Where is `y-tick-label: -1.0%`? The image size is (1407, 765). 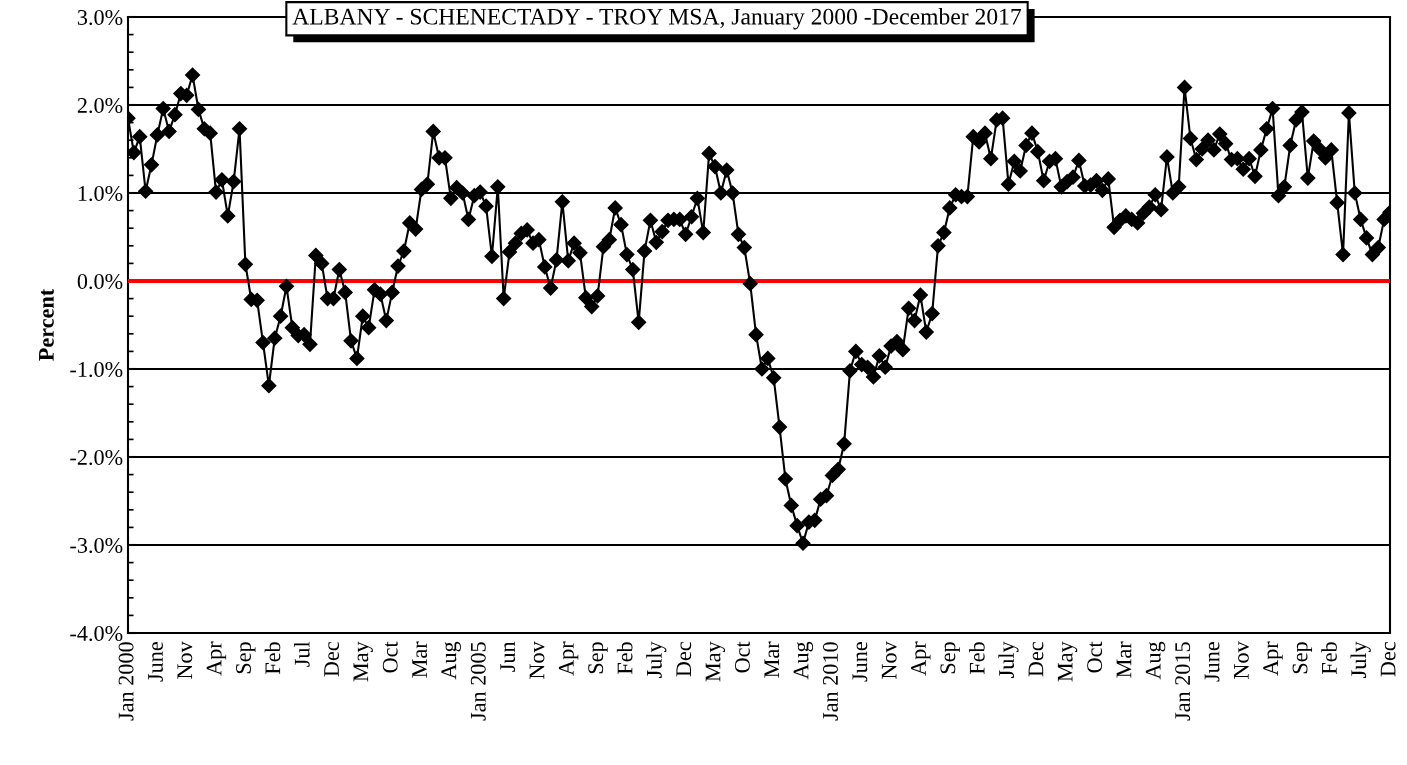
y-tick-label: -1.0% is located at coordinates (96, 369).